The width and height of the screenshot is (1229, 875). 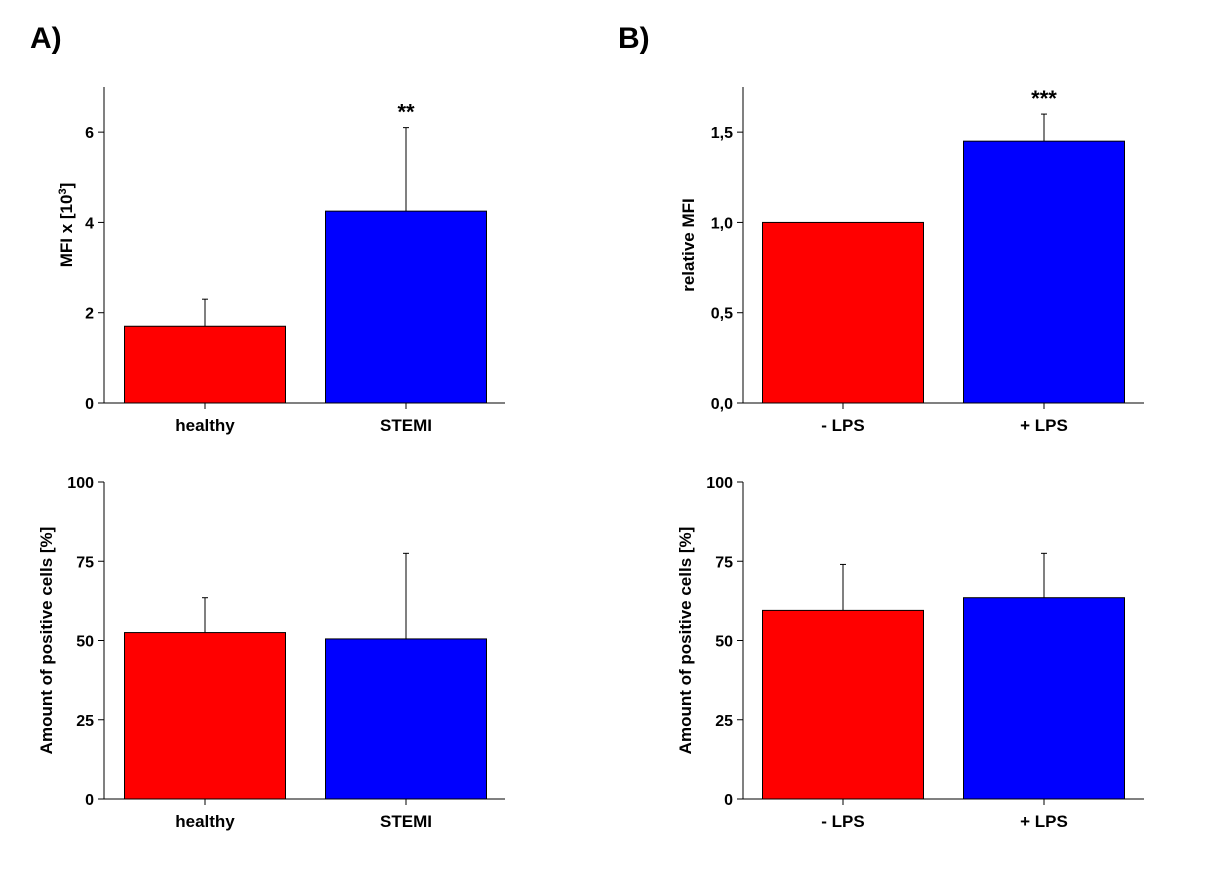 What do you see at coordinates (688, 245) in the screenshot?
I see `y-axis-label: relative MFI` at bounding box center [688, 245].